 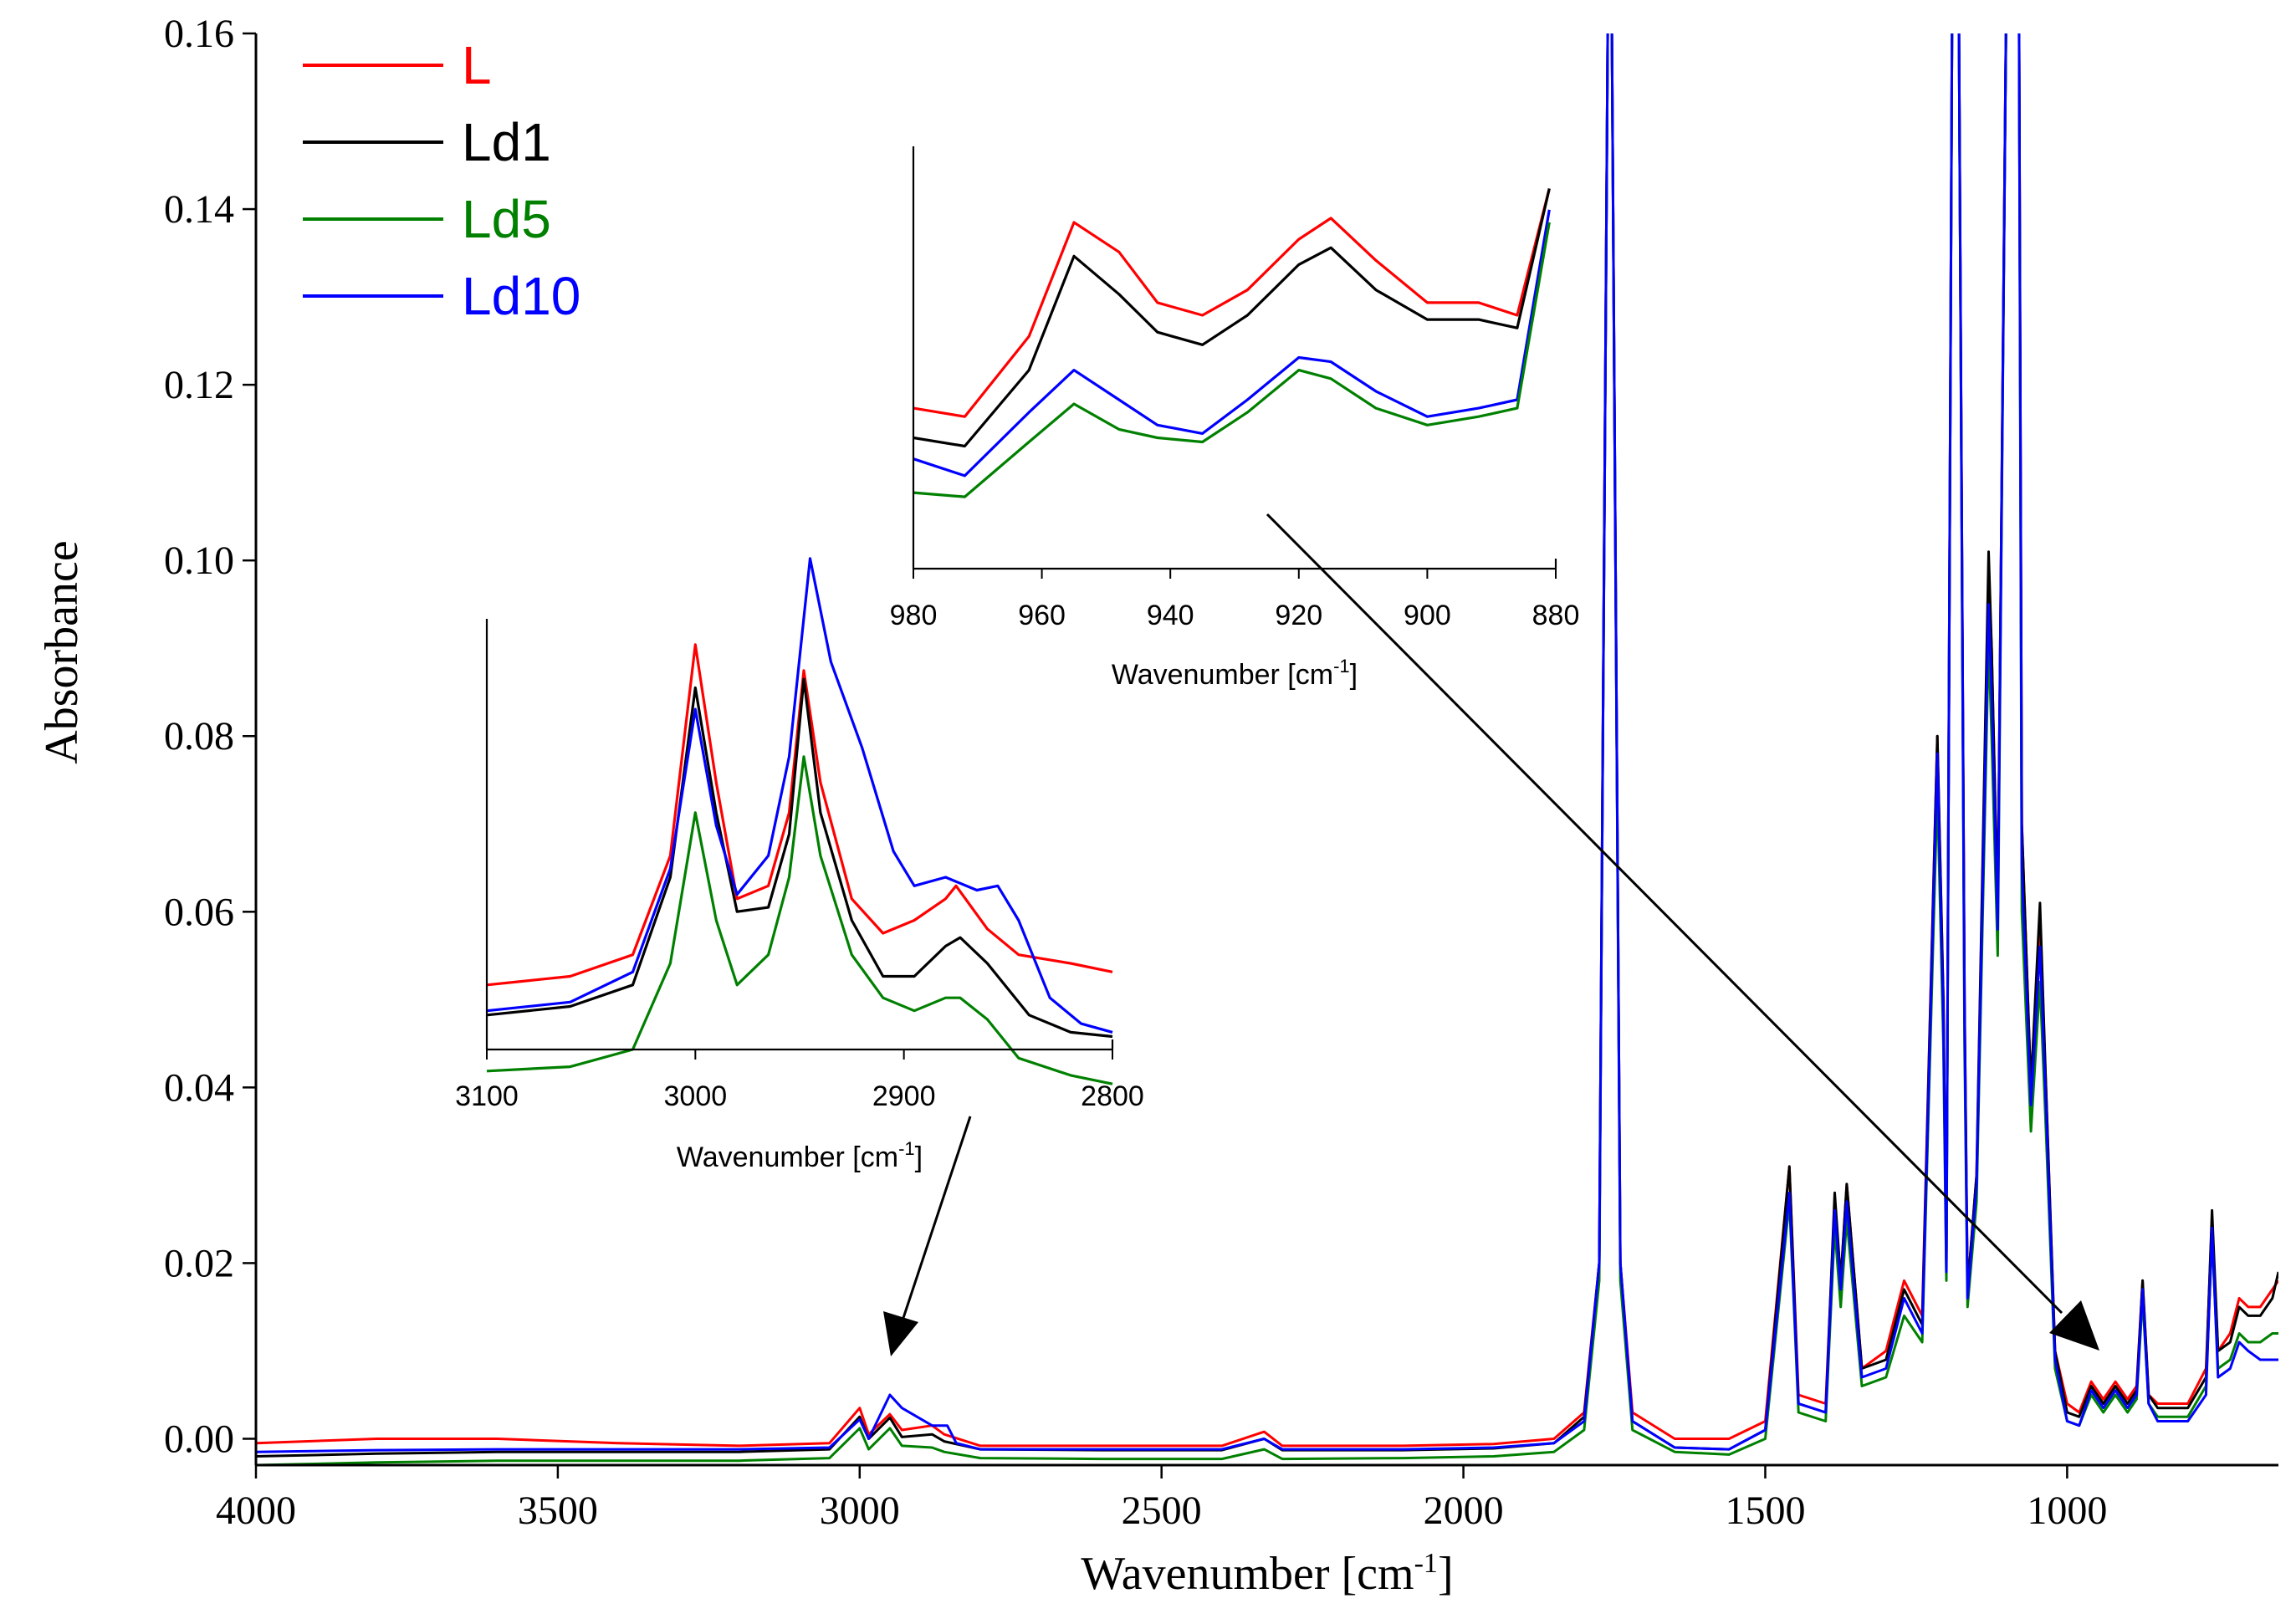 What do you see at coordinates (199, 561) in the screenshot?
I see `y-tick-label: 0.10` at bounding box center [199, 561].